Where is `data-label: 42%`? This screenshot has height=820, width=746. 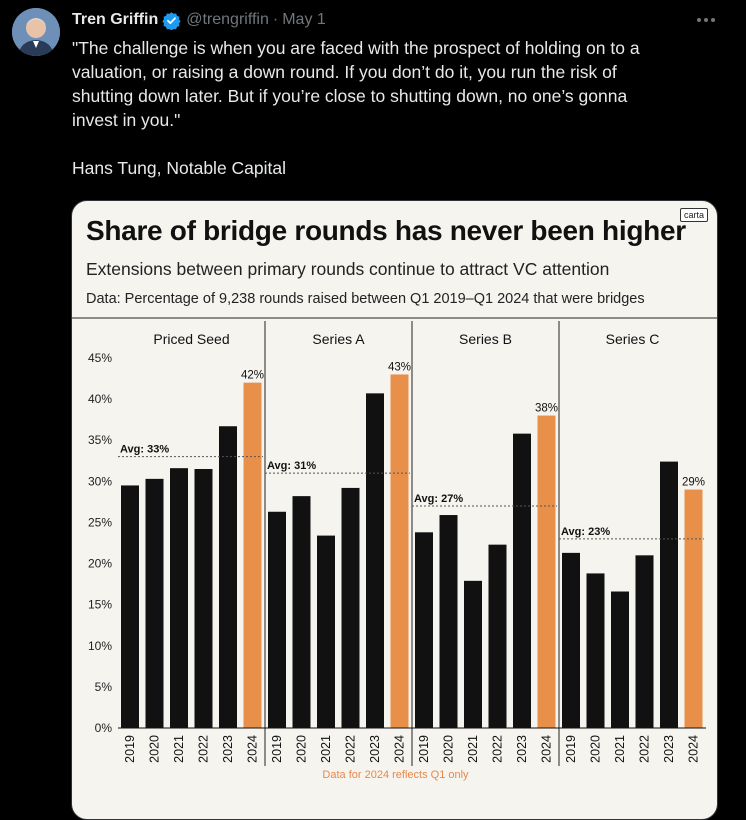 data-label: 42% is located at coordinates (252, 376).